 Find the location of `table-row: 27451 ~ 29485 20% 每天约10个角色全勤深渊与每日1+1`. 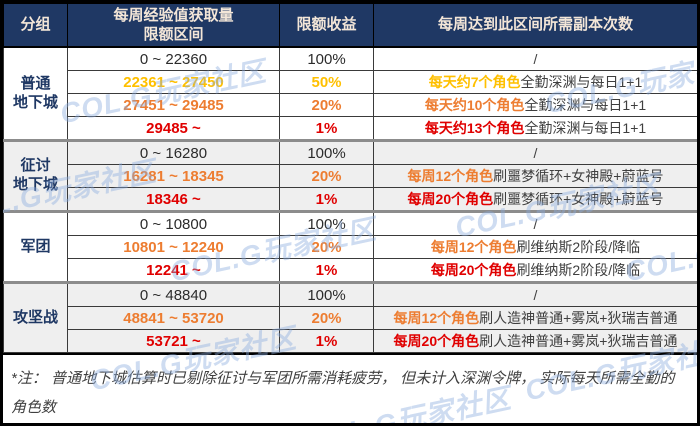

table-row: 27451 ~ 29485 20% 每天约10个角色全勤深渊与每日1+1 is located at coordinates (350, 105).